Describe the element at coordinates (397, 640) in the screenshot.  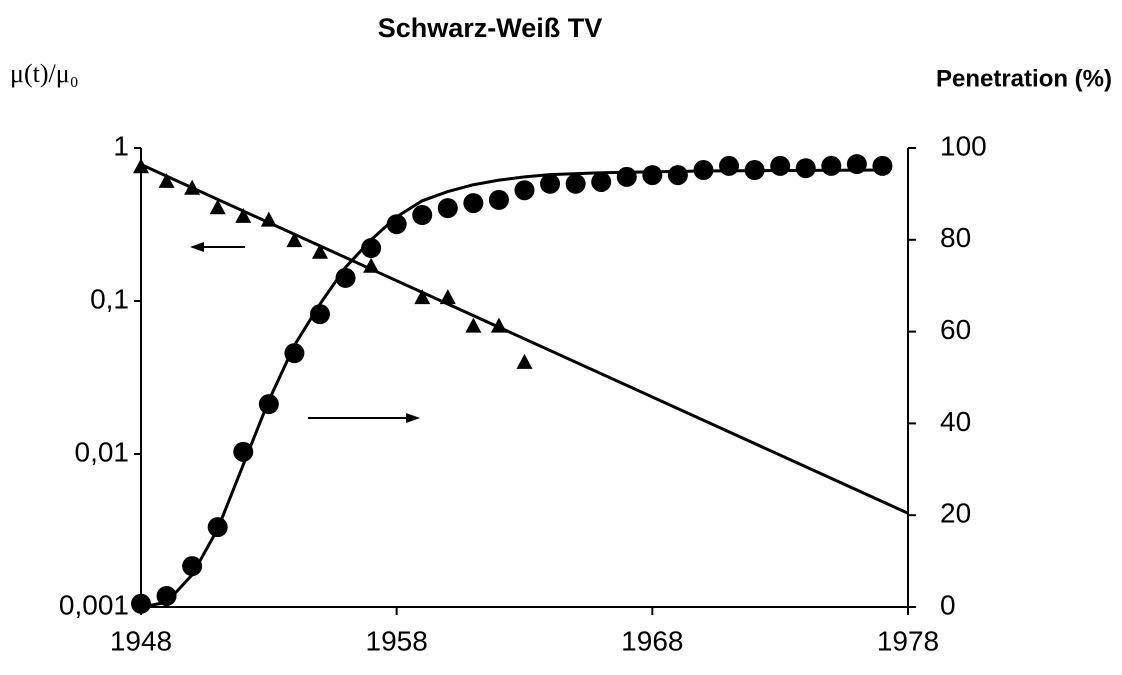
I see `x-tick-label: 1958` at that location.